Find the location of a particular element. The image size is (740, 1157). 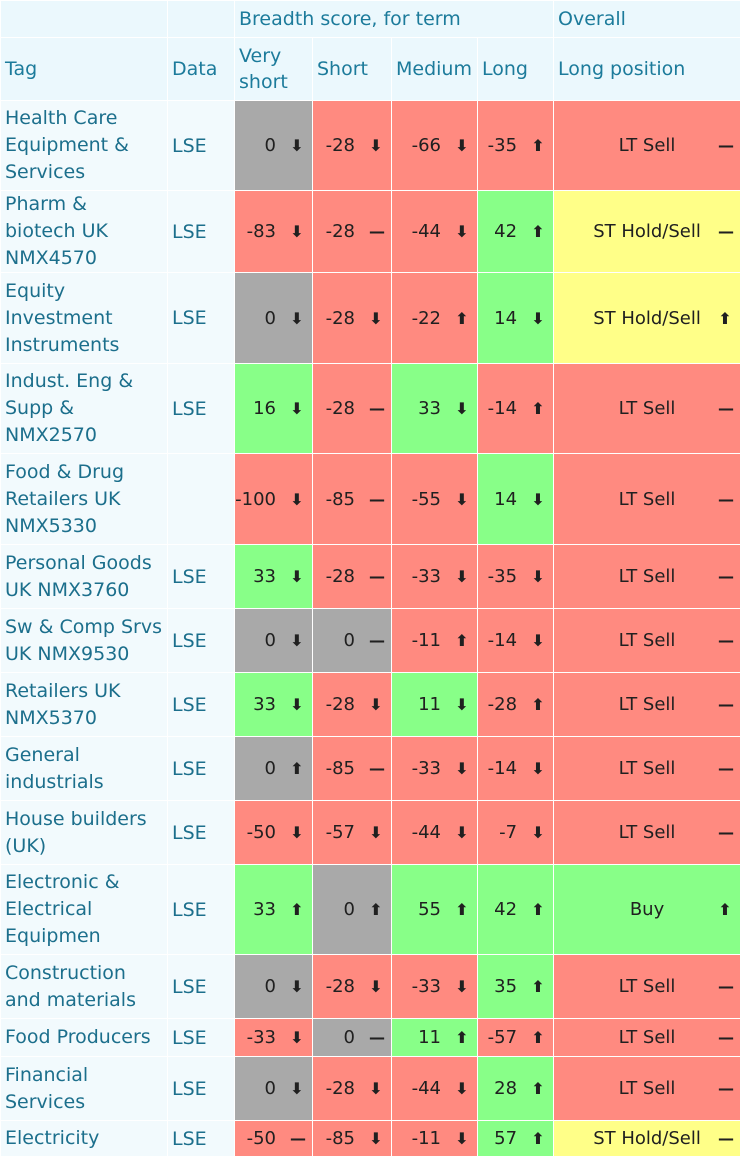

very-short-score-cell: 33⬇ is located at coordinates (274, 705).